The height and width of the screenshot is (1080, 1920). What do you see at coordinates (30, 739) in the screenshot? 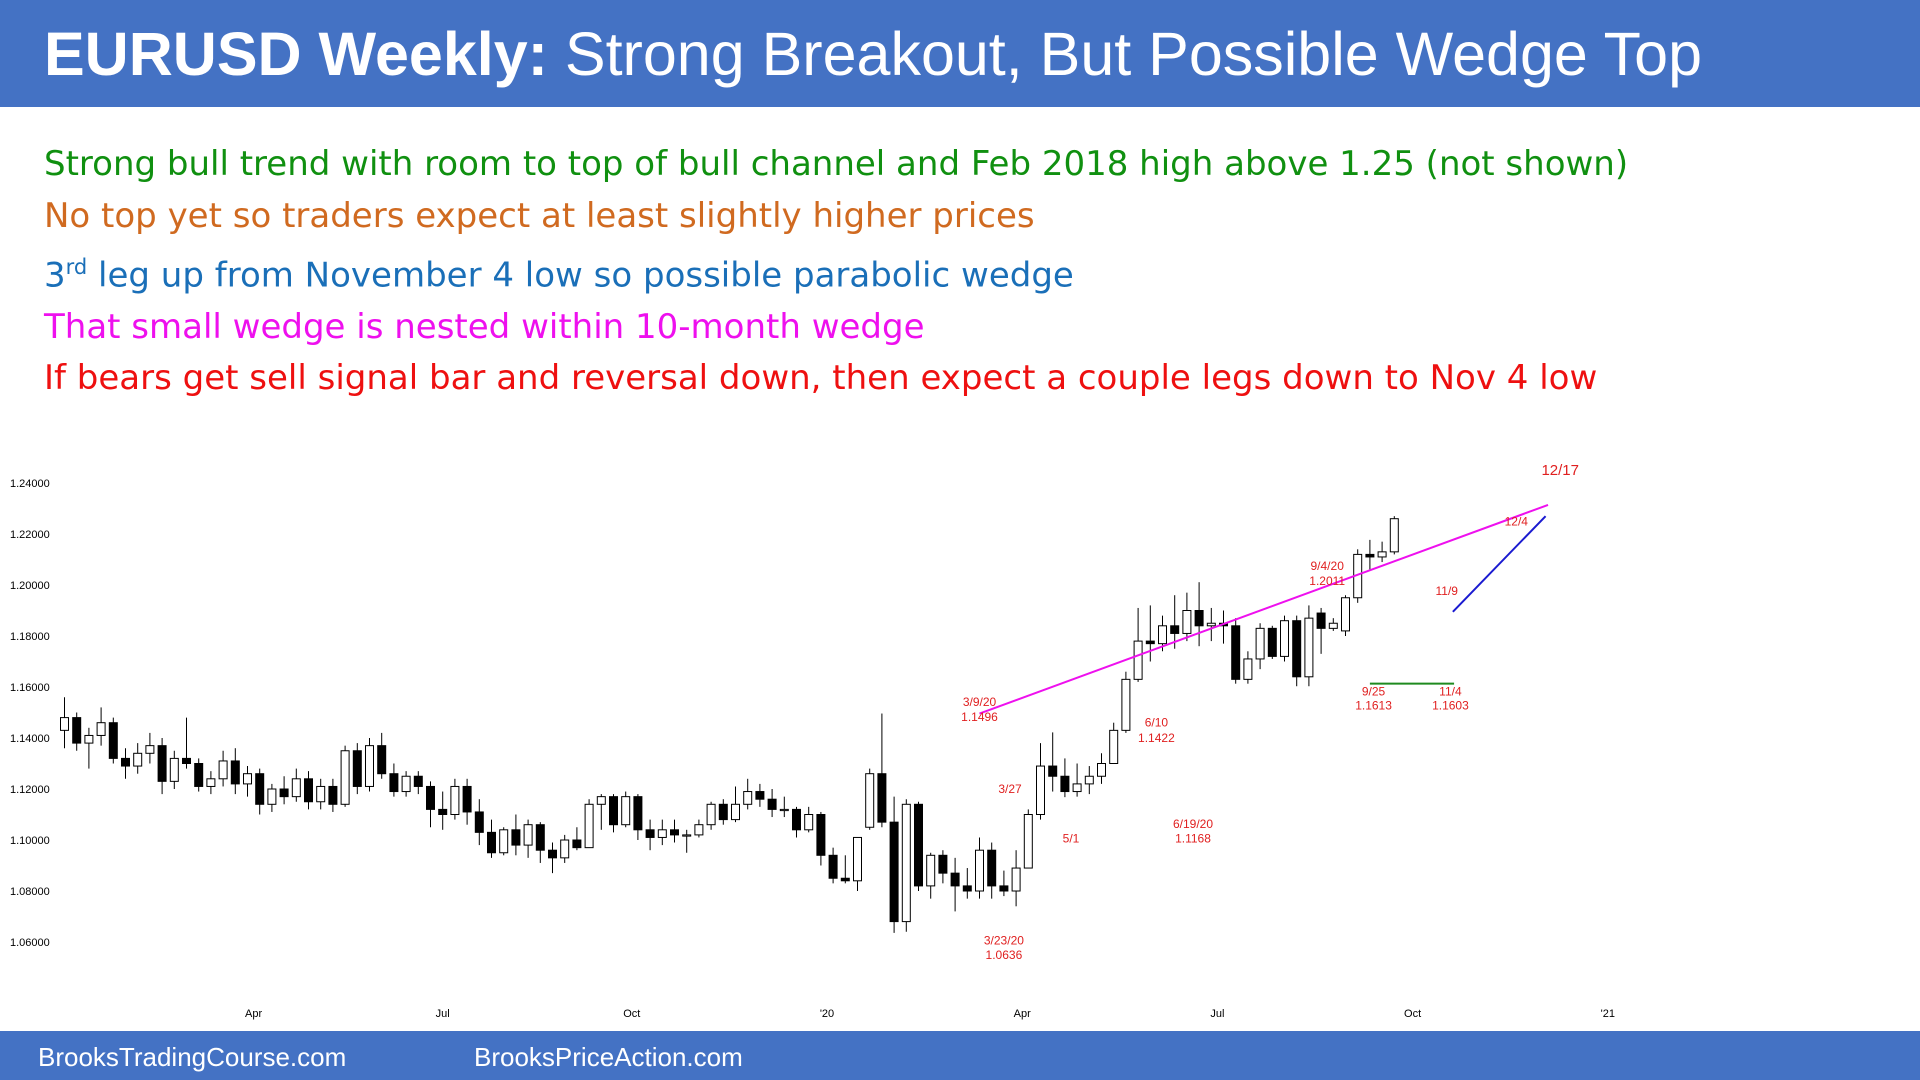
I see `y-tick-label: 1.14000` at bounding box center [30, 739].